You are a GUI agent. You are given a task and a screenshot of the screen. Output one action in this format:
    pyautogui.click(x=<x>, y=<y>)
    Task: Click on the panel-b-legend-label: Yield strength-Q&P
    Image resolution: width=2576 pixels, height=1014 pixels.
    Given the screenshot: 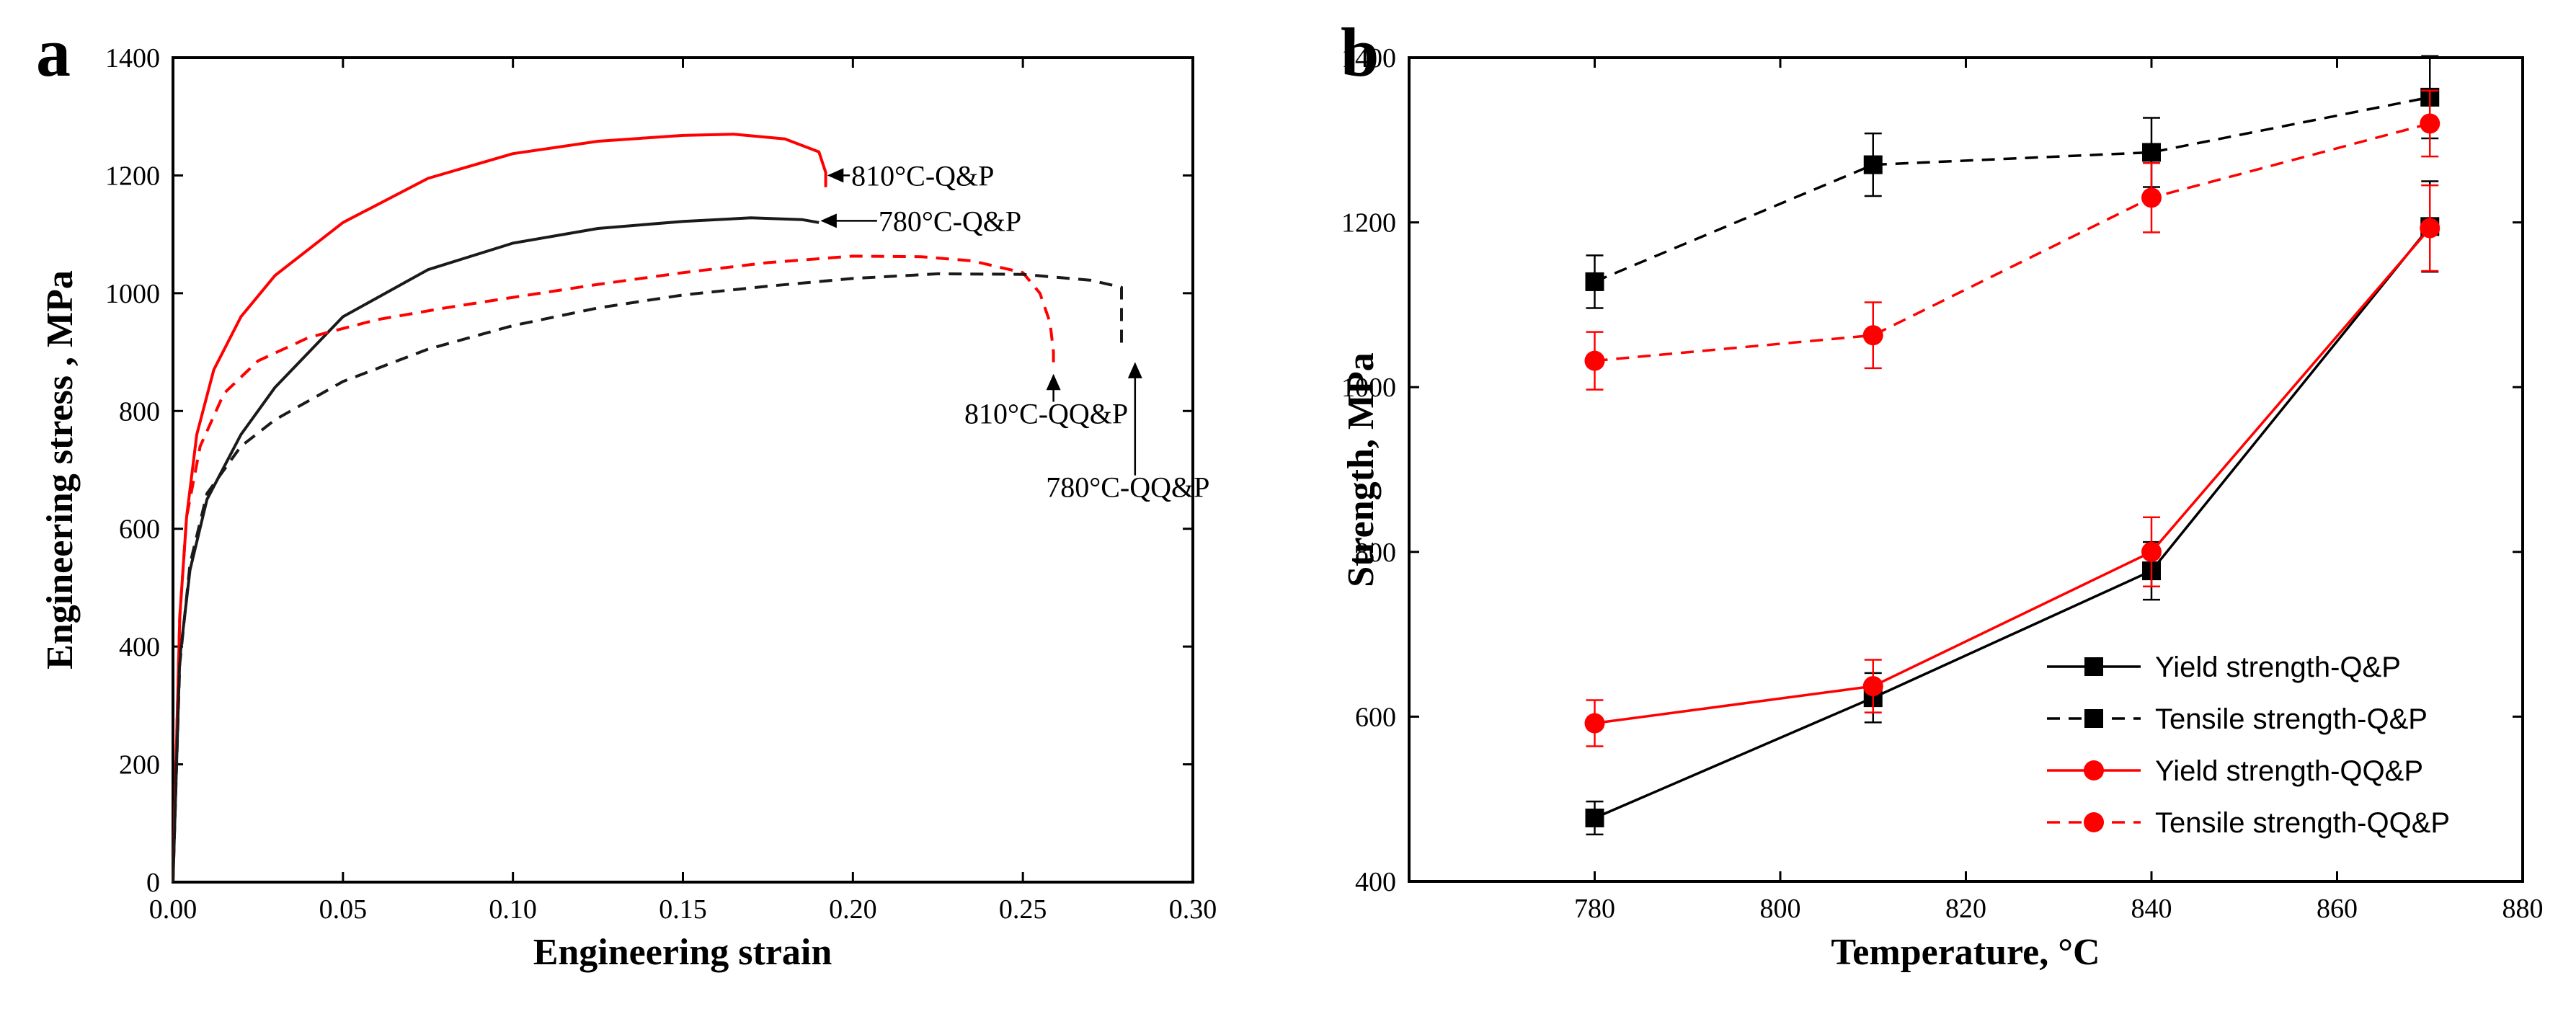 What is the action you would take?
    pyautogui.click(x=2278, y=667)
    